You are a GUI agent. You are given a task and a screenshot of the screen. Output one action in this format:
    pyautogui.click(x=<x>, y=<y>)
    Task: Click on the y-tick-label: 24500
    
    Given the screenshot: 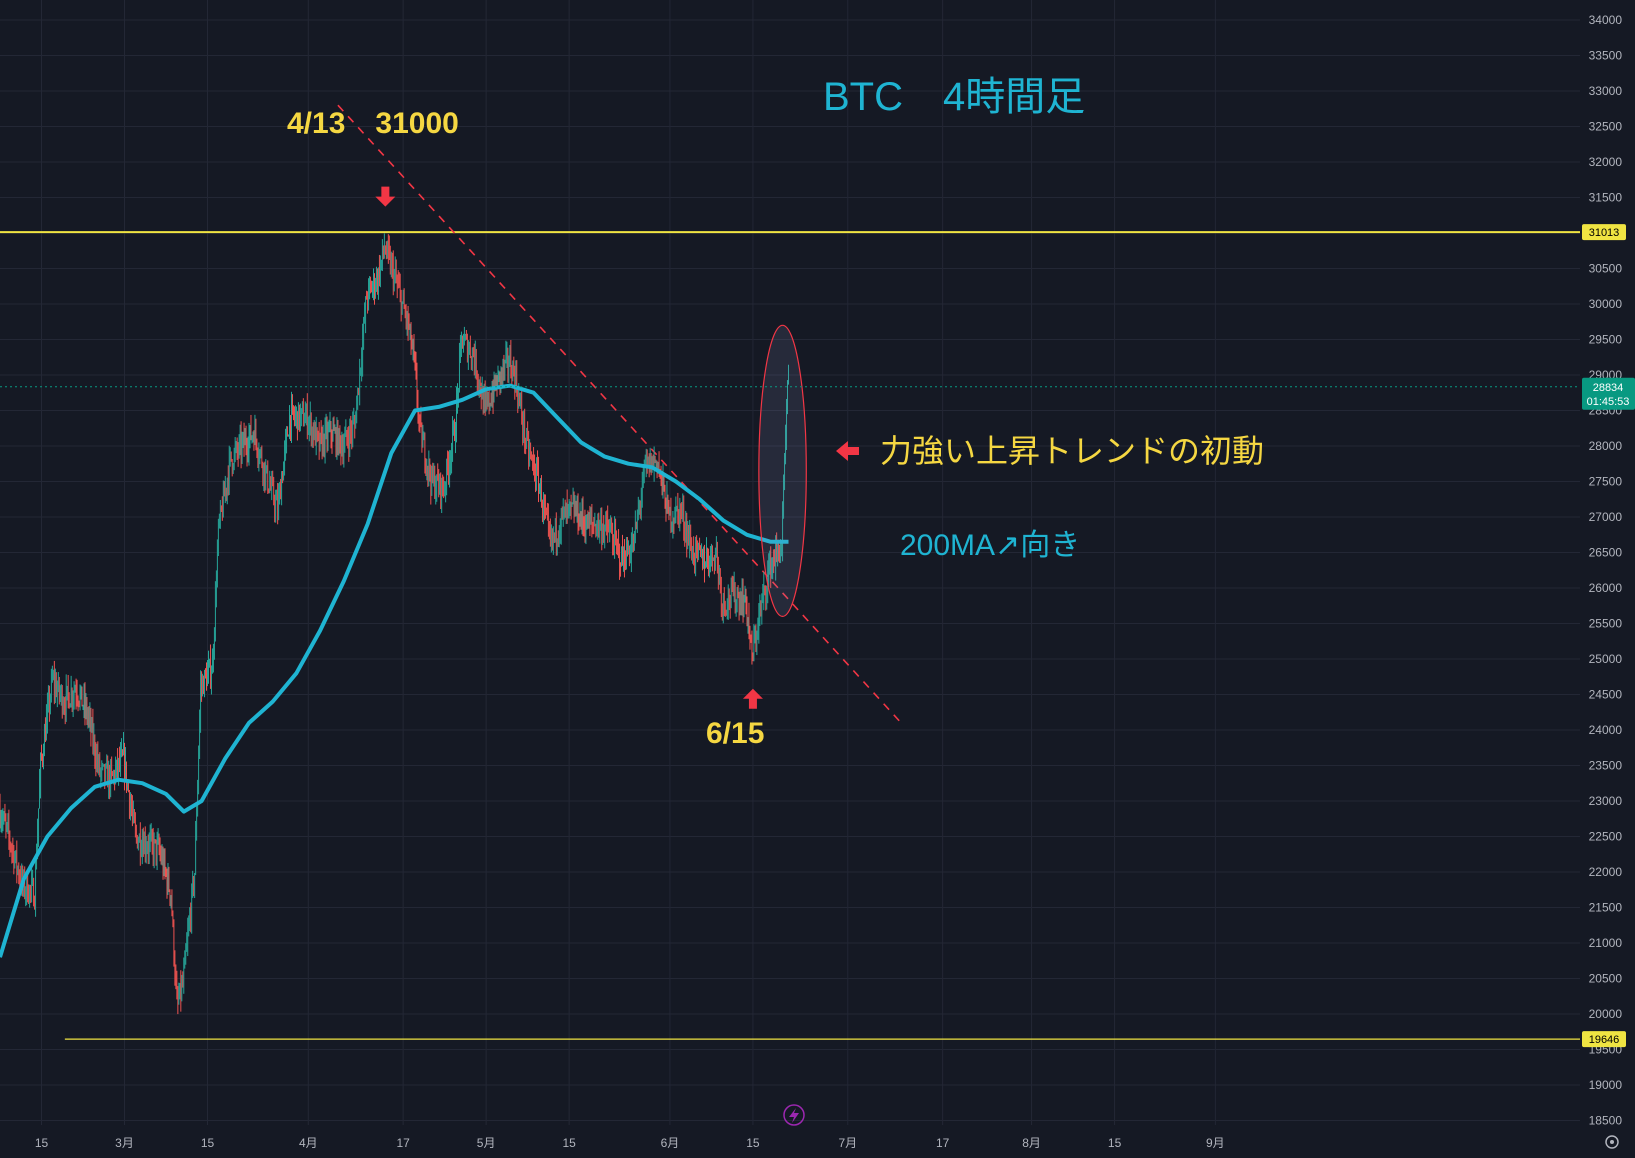 What is the action you would take?
    pyautogui.click(x=1606, y=695)
    